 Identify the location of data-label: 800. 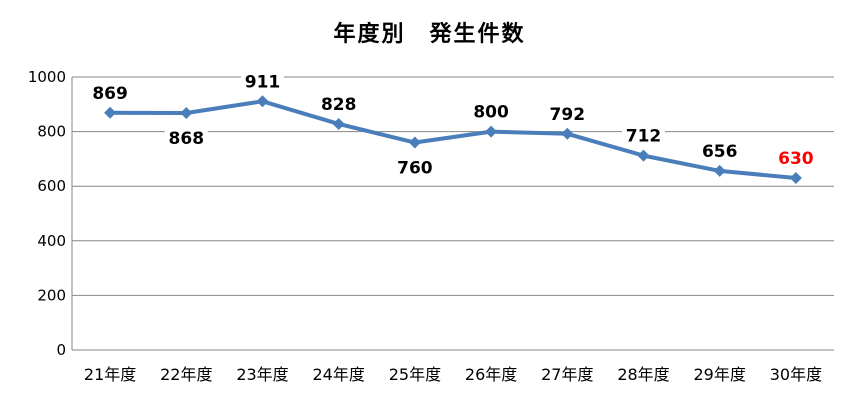
(491, 113).